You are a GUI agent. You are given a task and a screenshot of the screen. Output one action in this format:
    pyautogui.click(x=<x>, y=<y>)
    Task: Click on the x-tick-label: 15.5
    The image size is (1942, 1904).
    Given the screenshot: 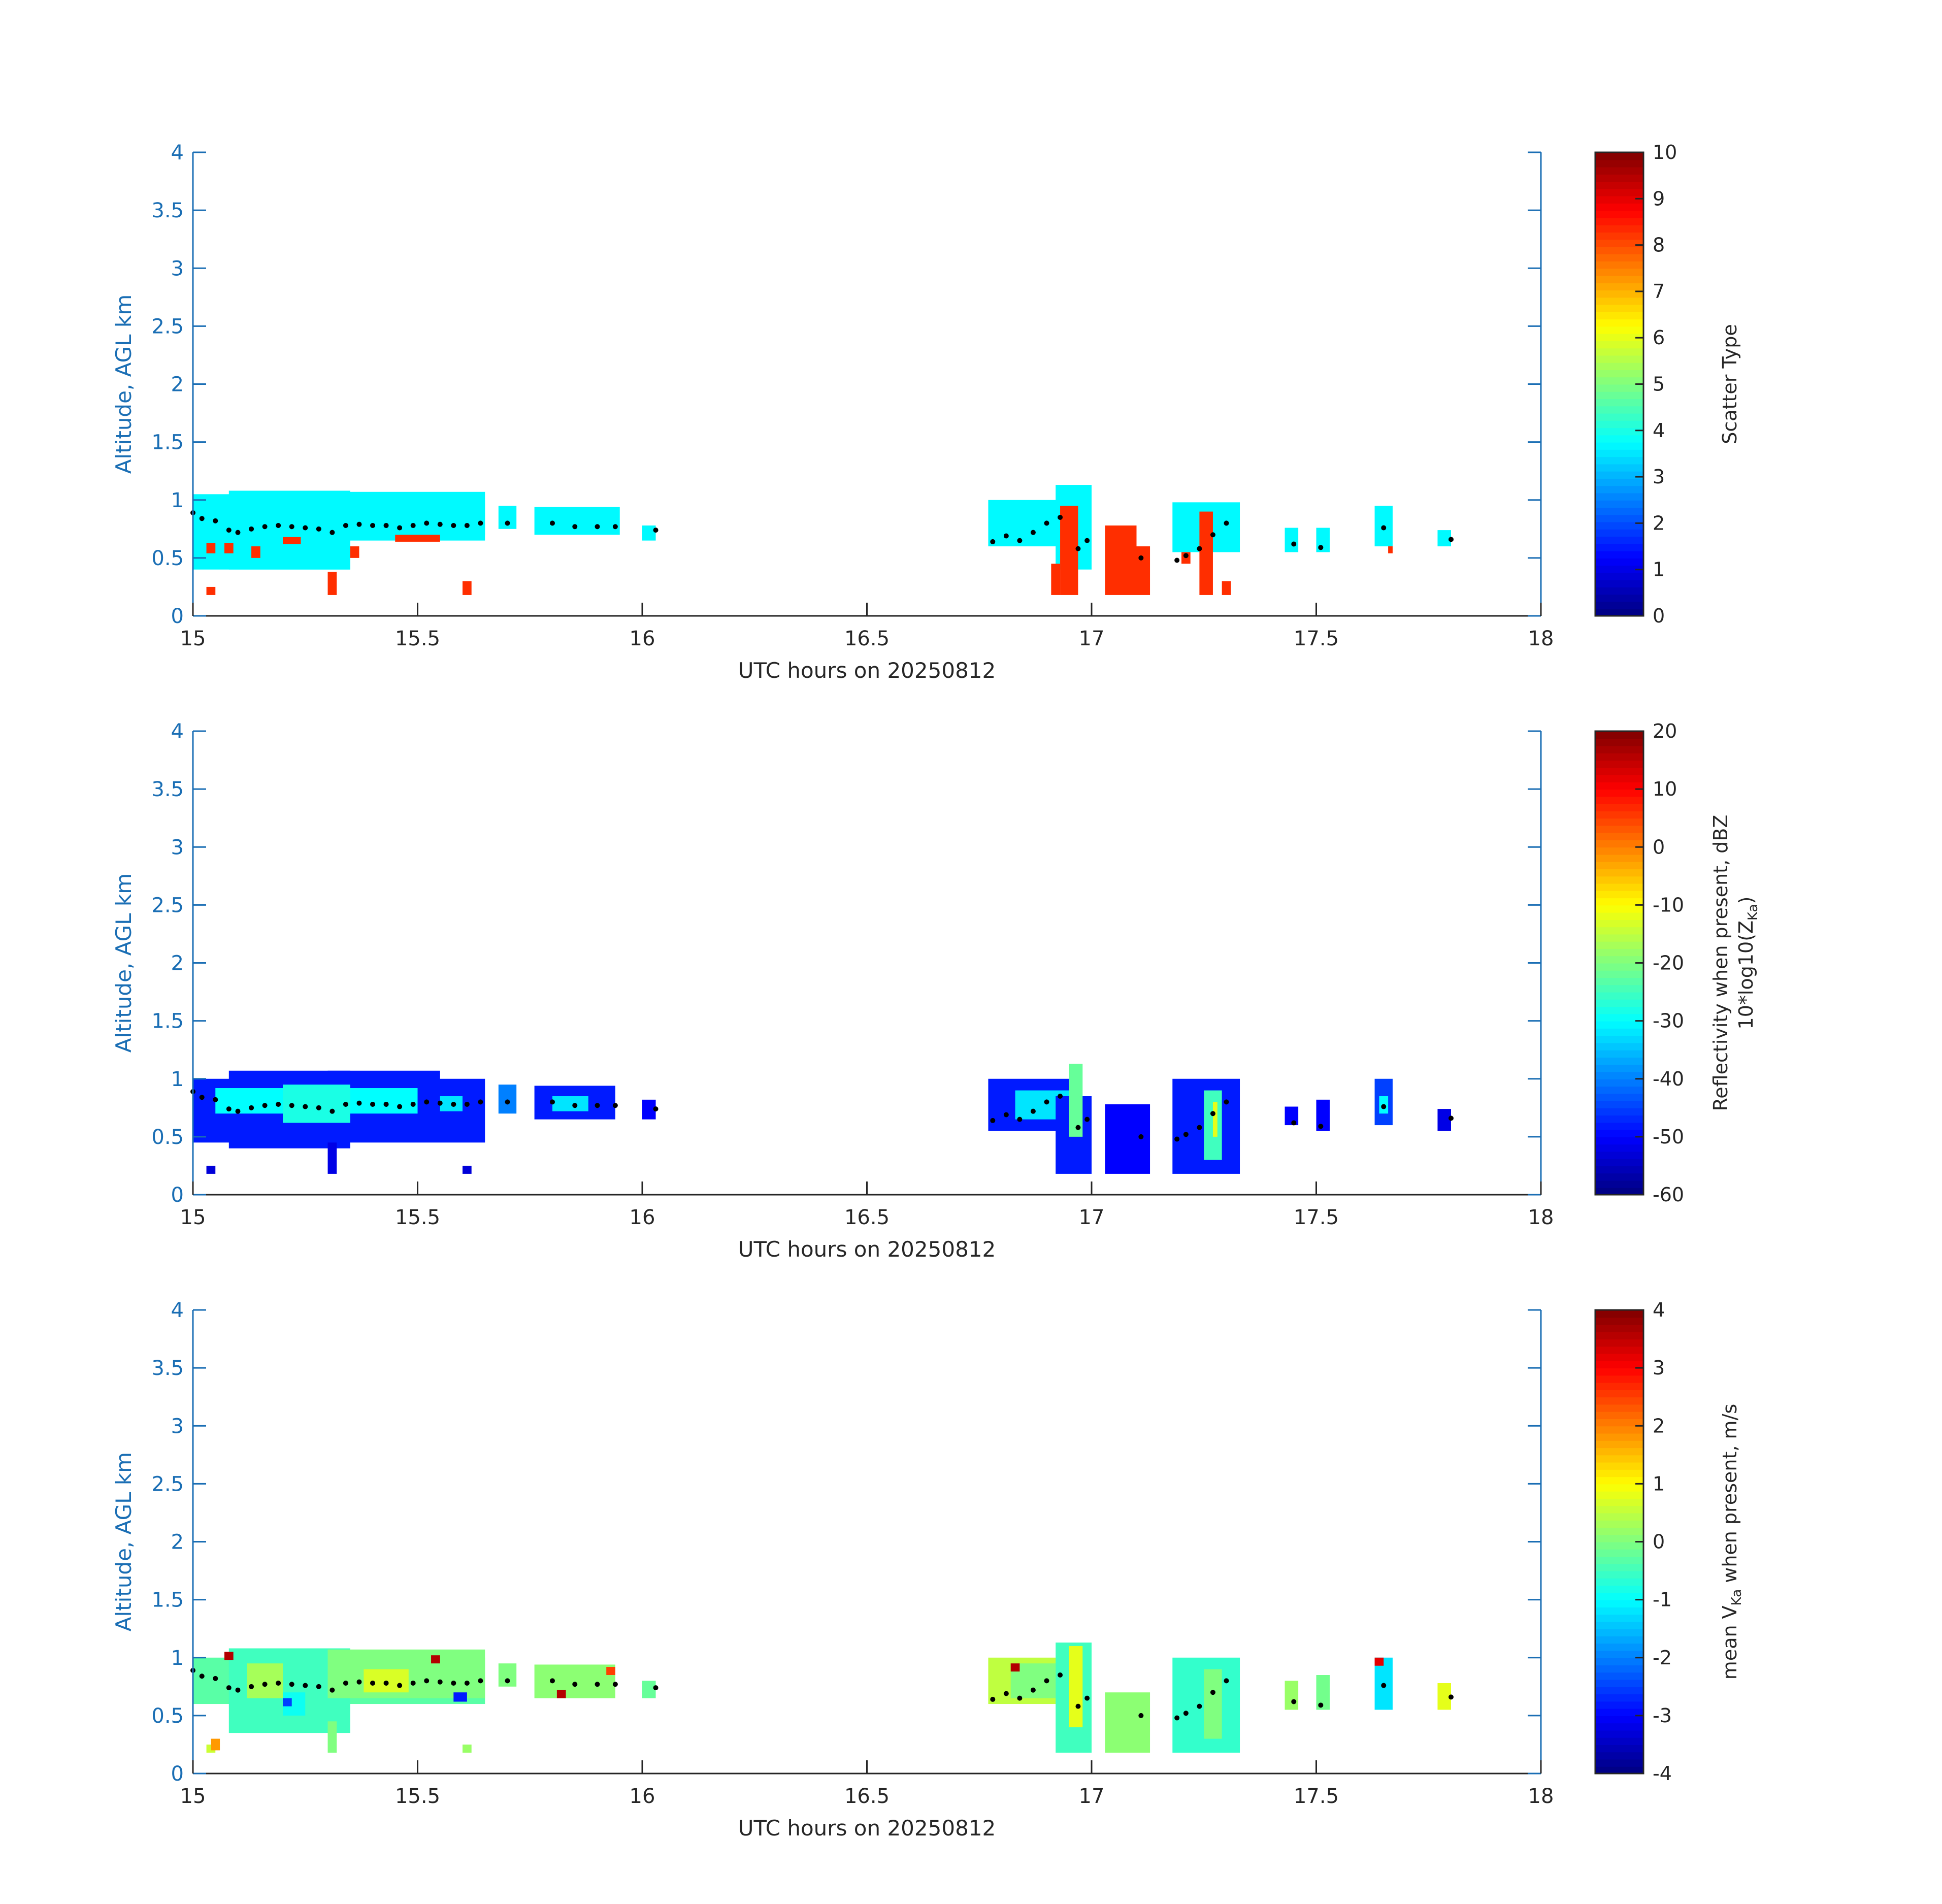 What is the action you would take?
    pyautogui.click(x=417, y=639)
    